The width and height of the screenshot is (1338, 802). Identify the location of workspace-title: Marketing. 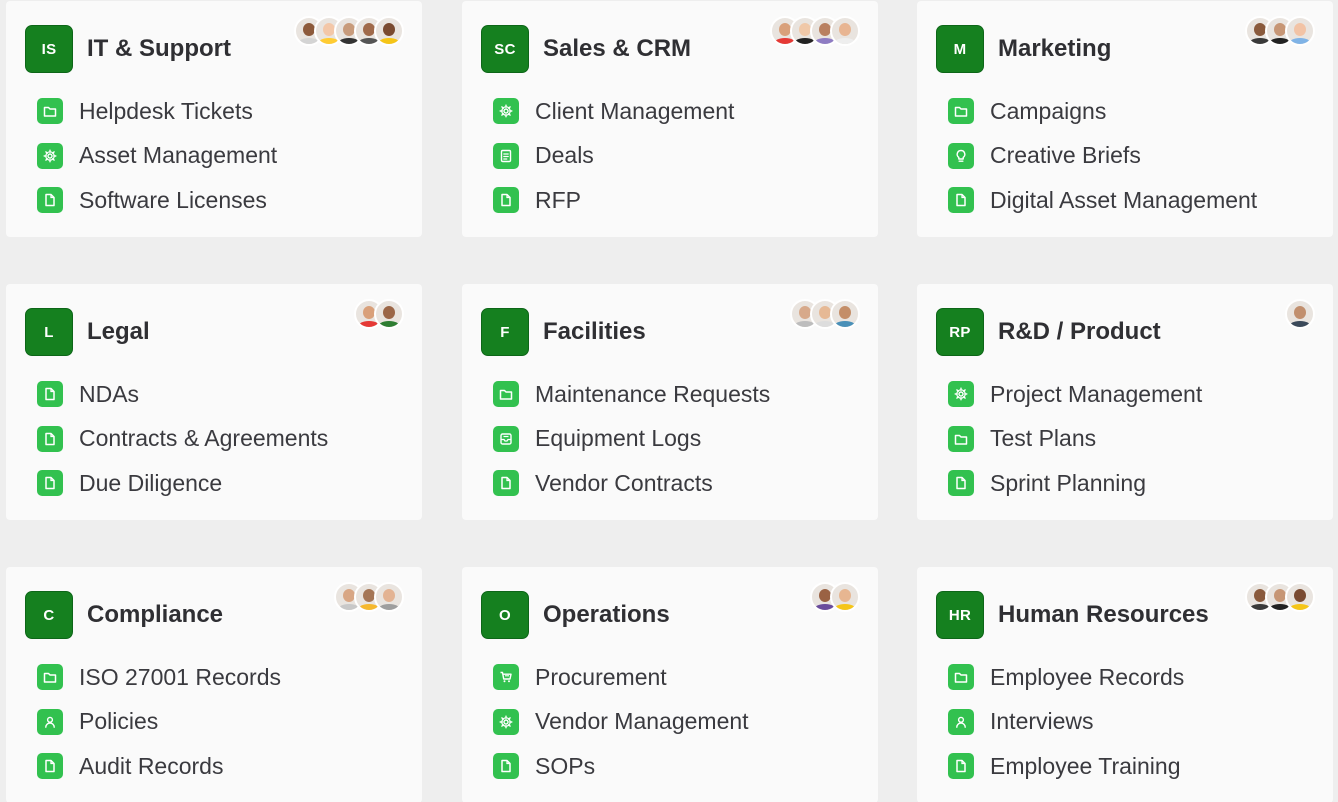
(1054, 49).